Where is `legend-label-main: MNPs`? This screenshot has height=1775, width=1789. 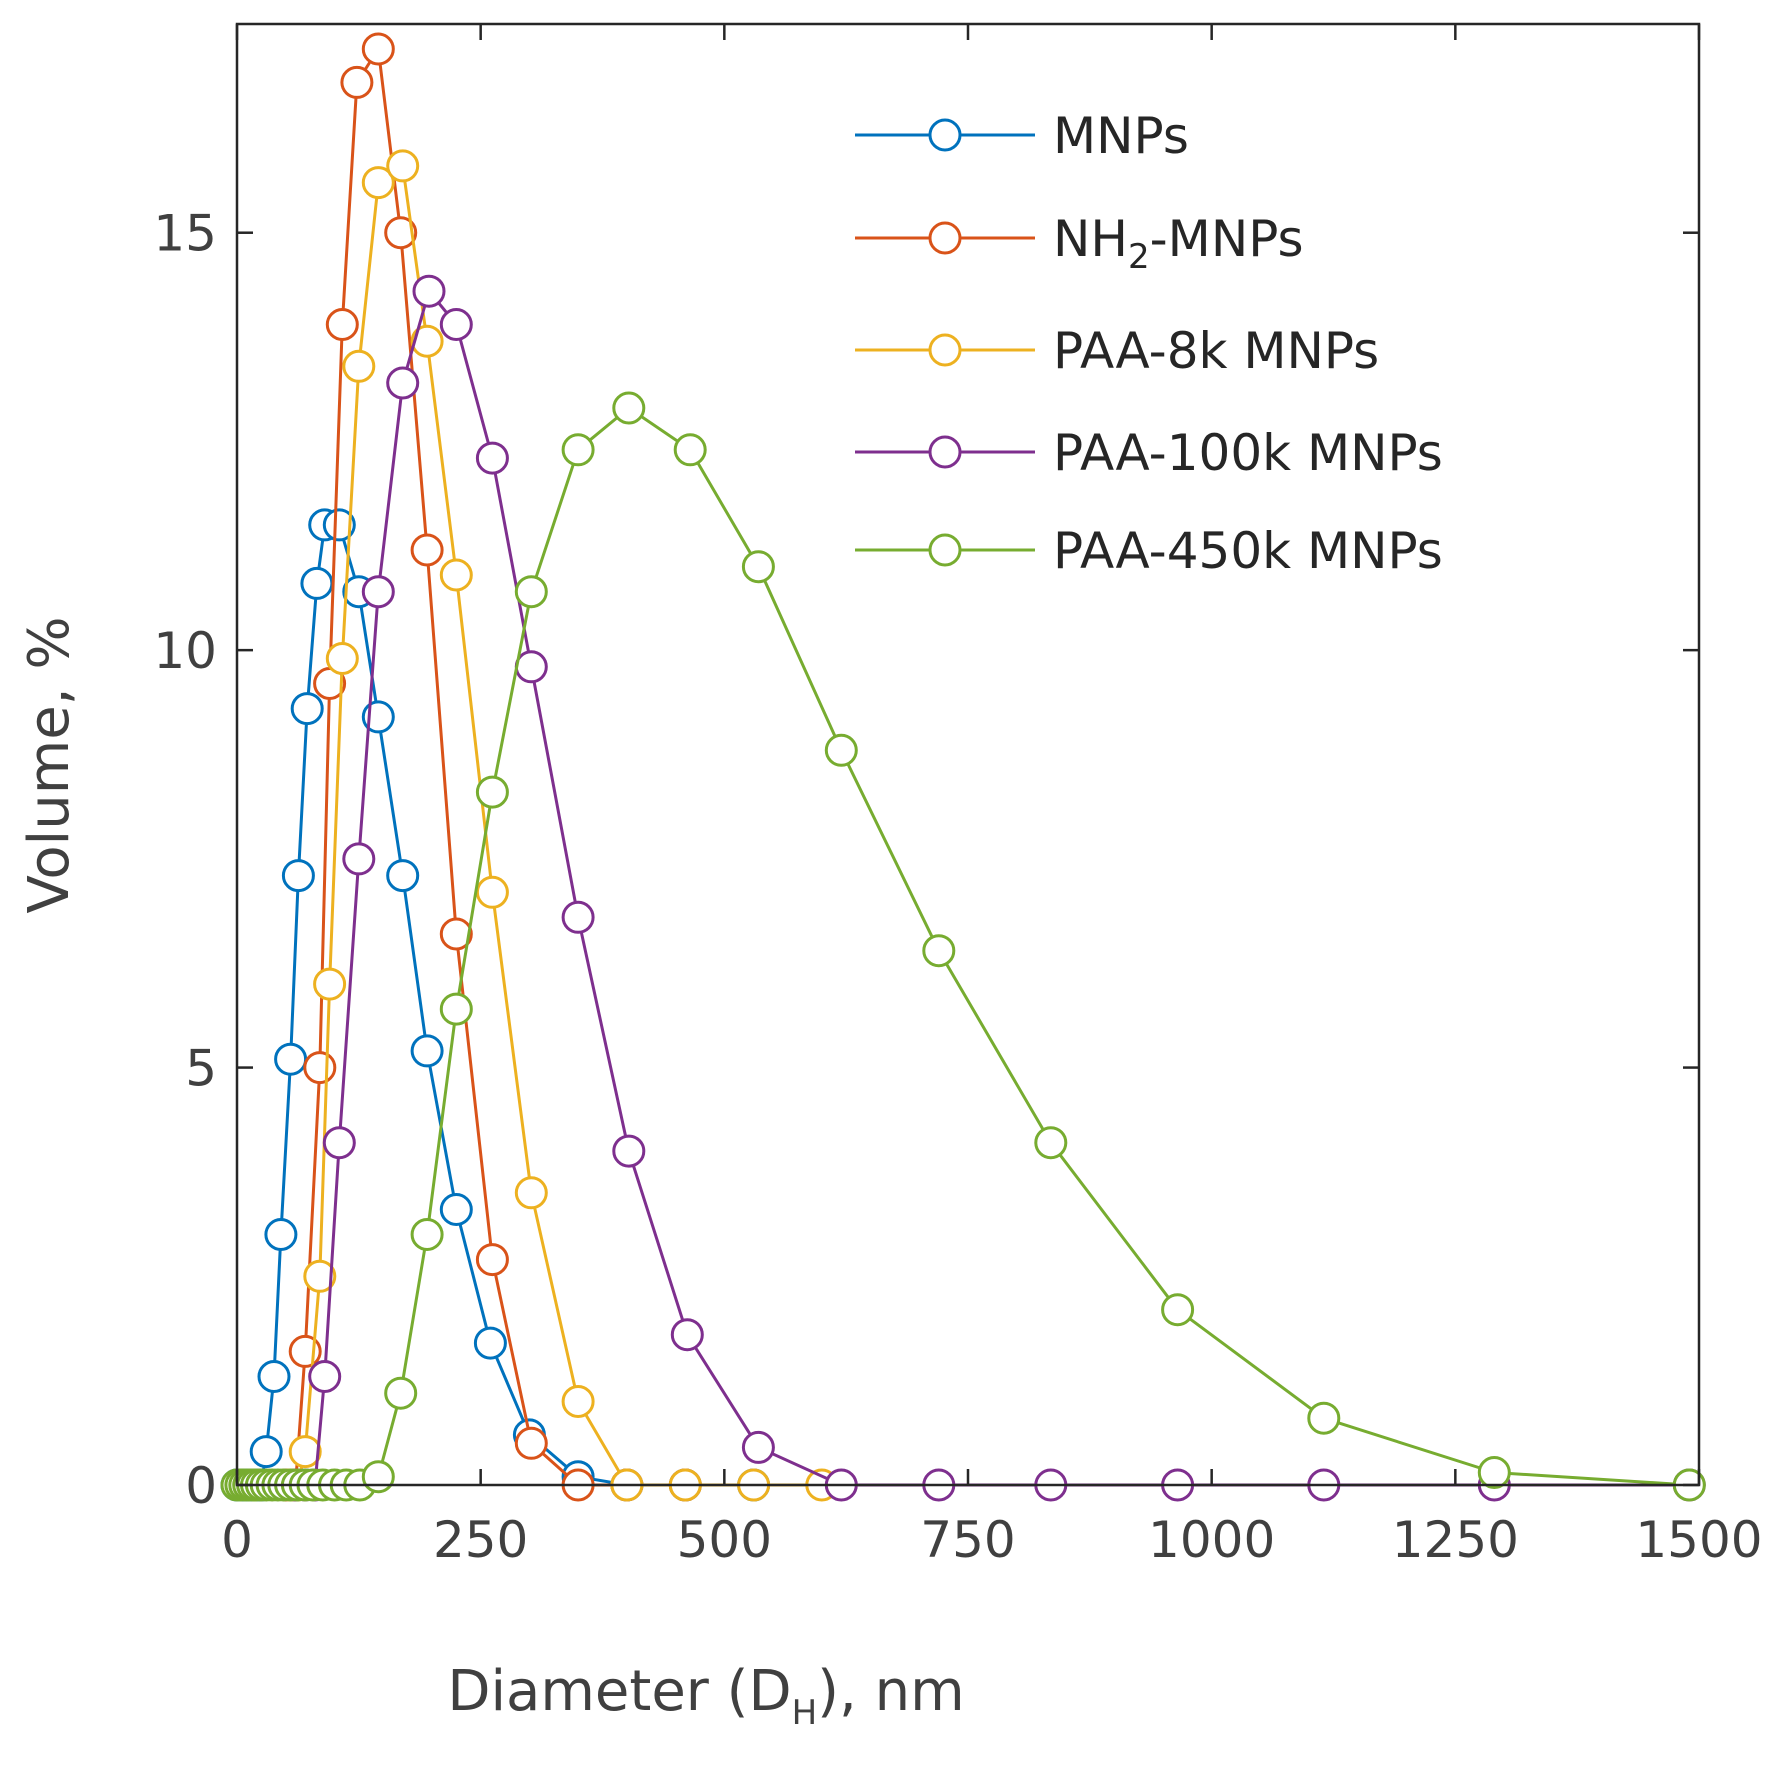
legend-label-main: MNPs is located at coordinates (1121, 136).